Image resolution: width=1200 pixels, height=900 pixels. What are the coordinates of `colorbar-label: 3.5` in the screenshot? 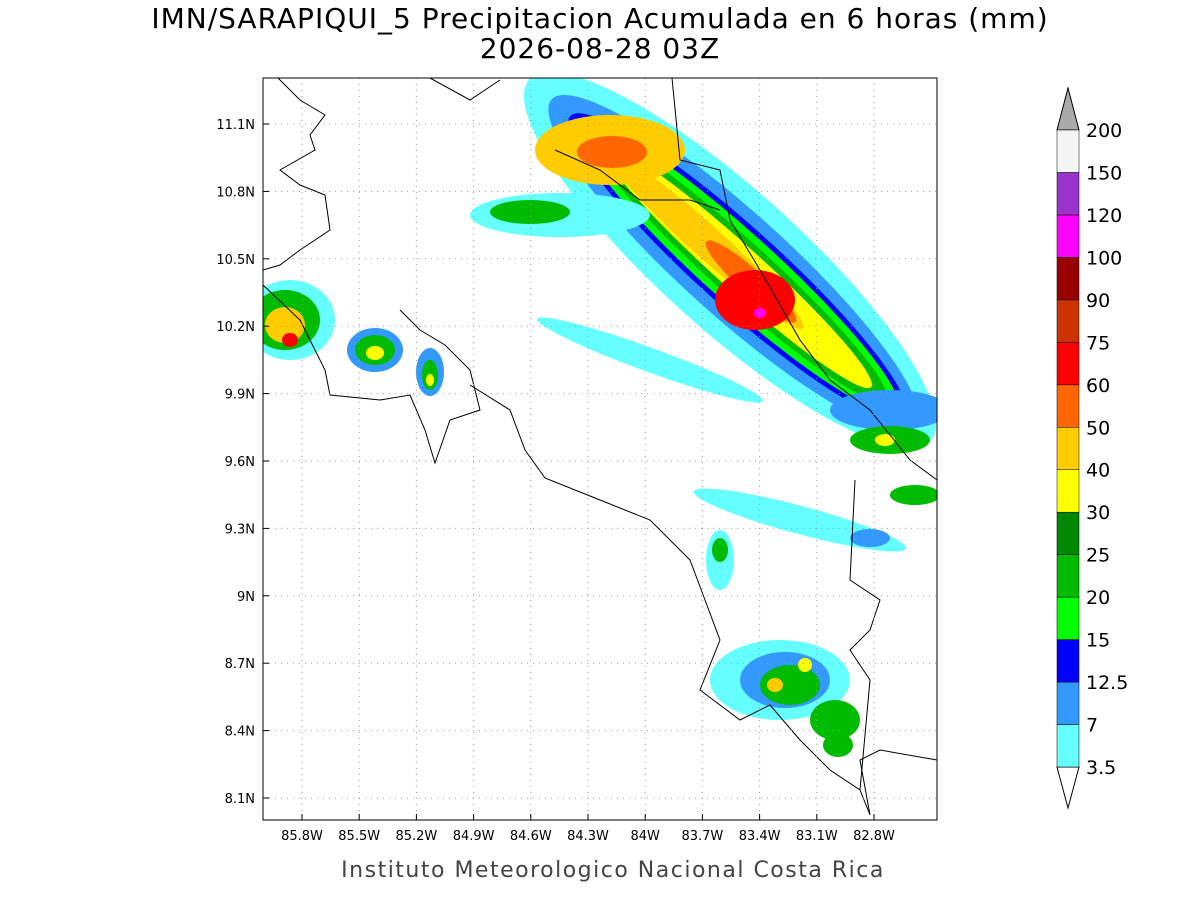 It's located at (1101, 768).